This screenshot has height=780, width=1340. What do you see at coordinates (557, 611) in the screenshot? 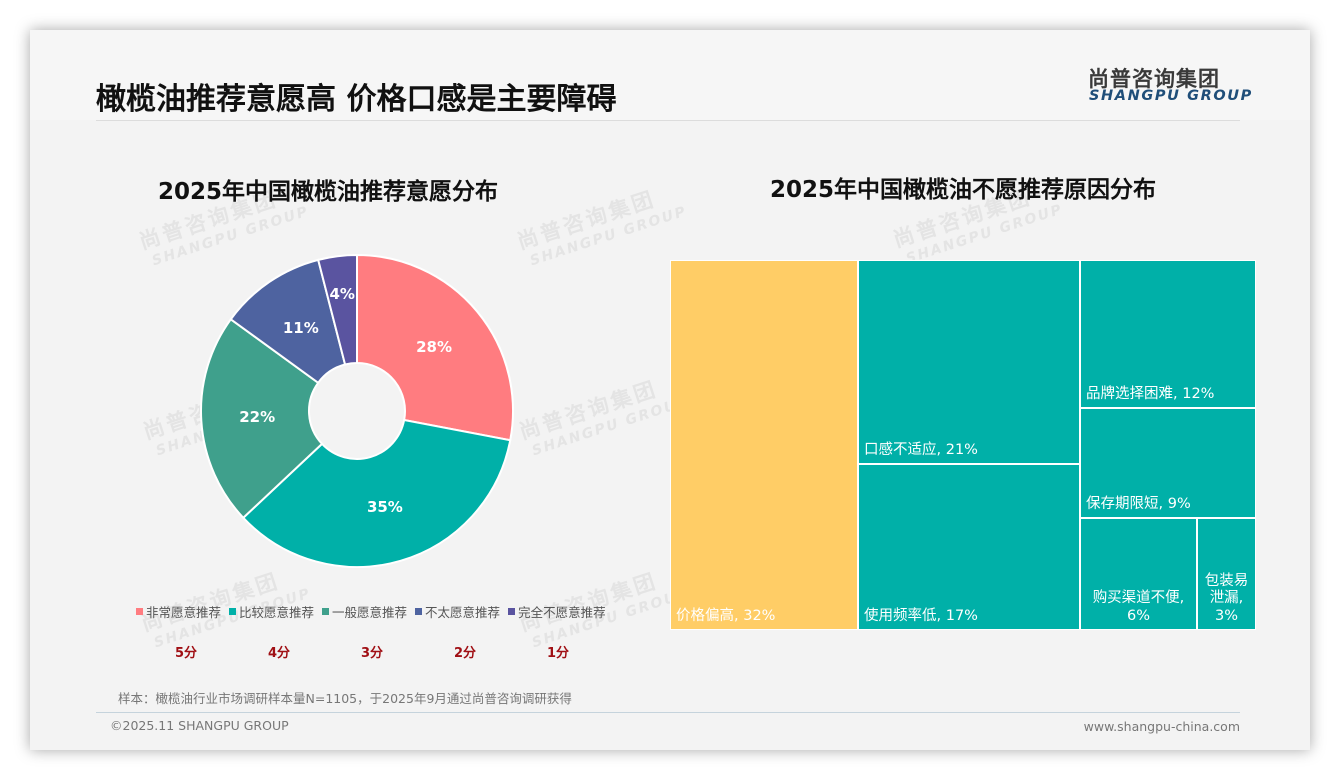
I see `legend-item: 完全不愿意推荐` at bounding box center [557, 611].